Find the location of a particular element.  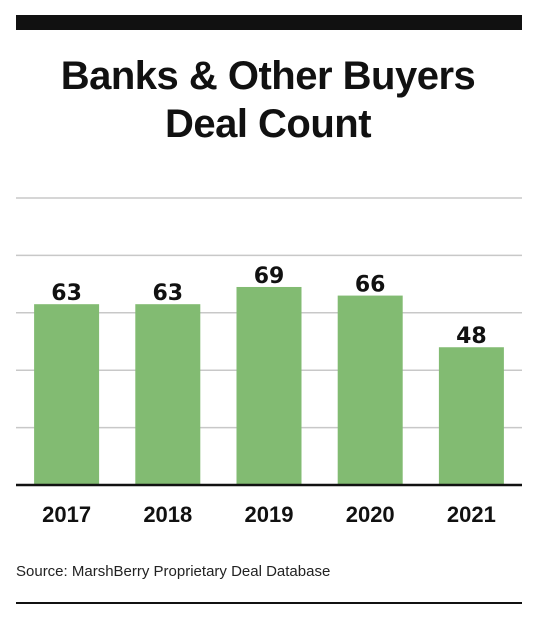

value-label-2019: 69 is located at coordinates (269, 276).